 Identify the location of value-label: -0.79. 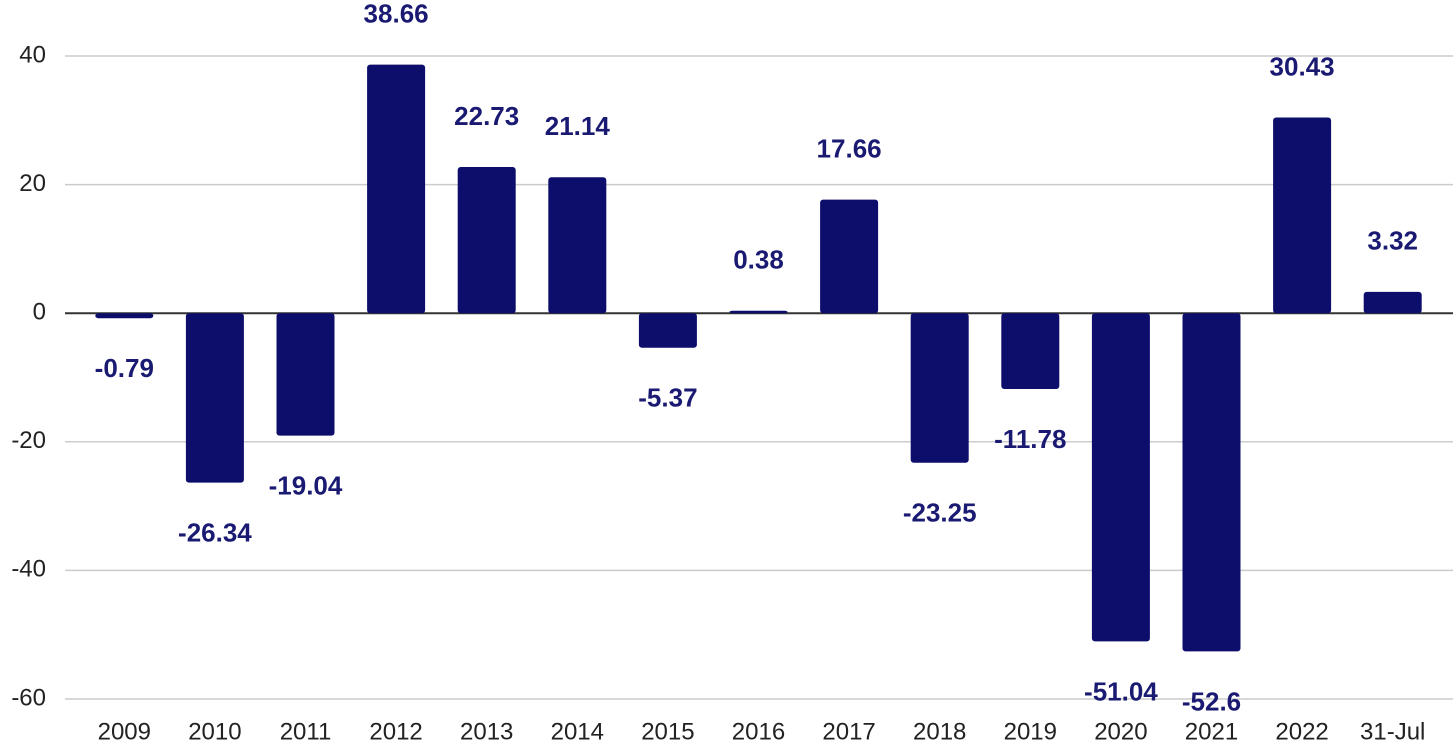
(124, 368).